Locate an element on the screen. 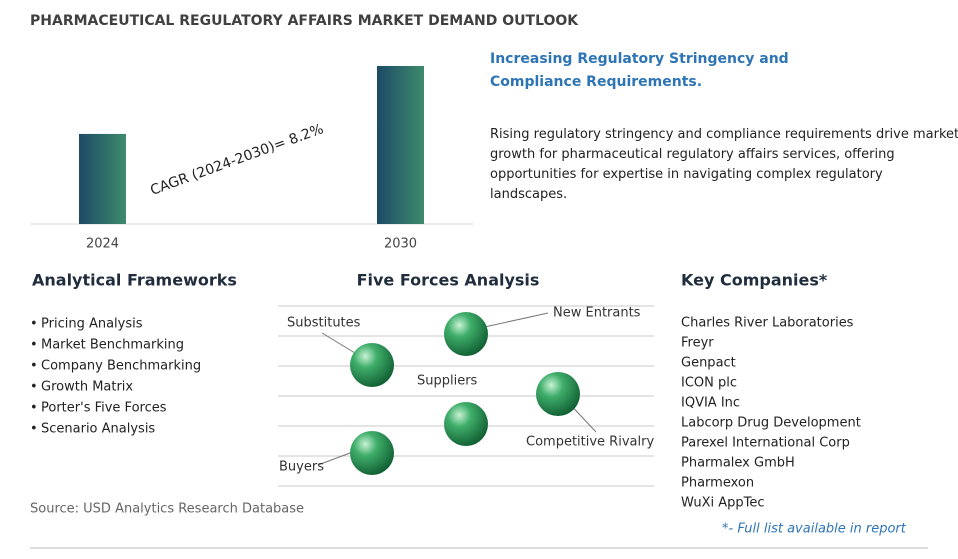  x-tick-label: 2030 is located at coordinates (400, 244).